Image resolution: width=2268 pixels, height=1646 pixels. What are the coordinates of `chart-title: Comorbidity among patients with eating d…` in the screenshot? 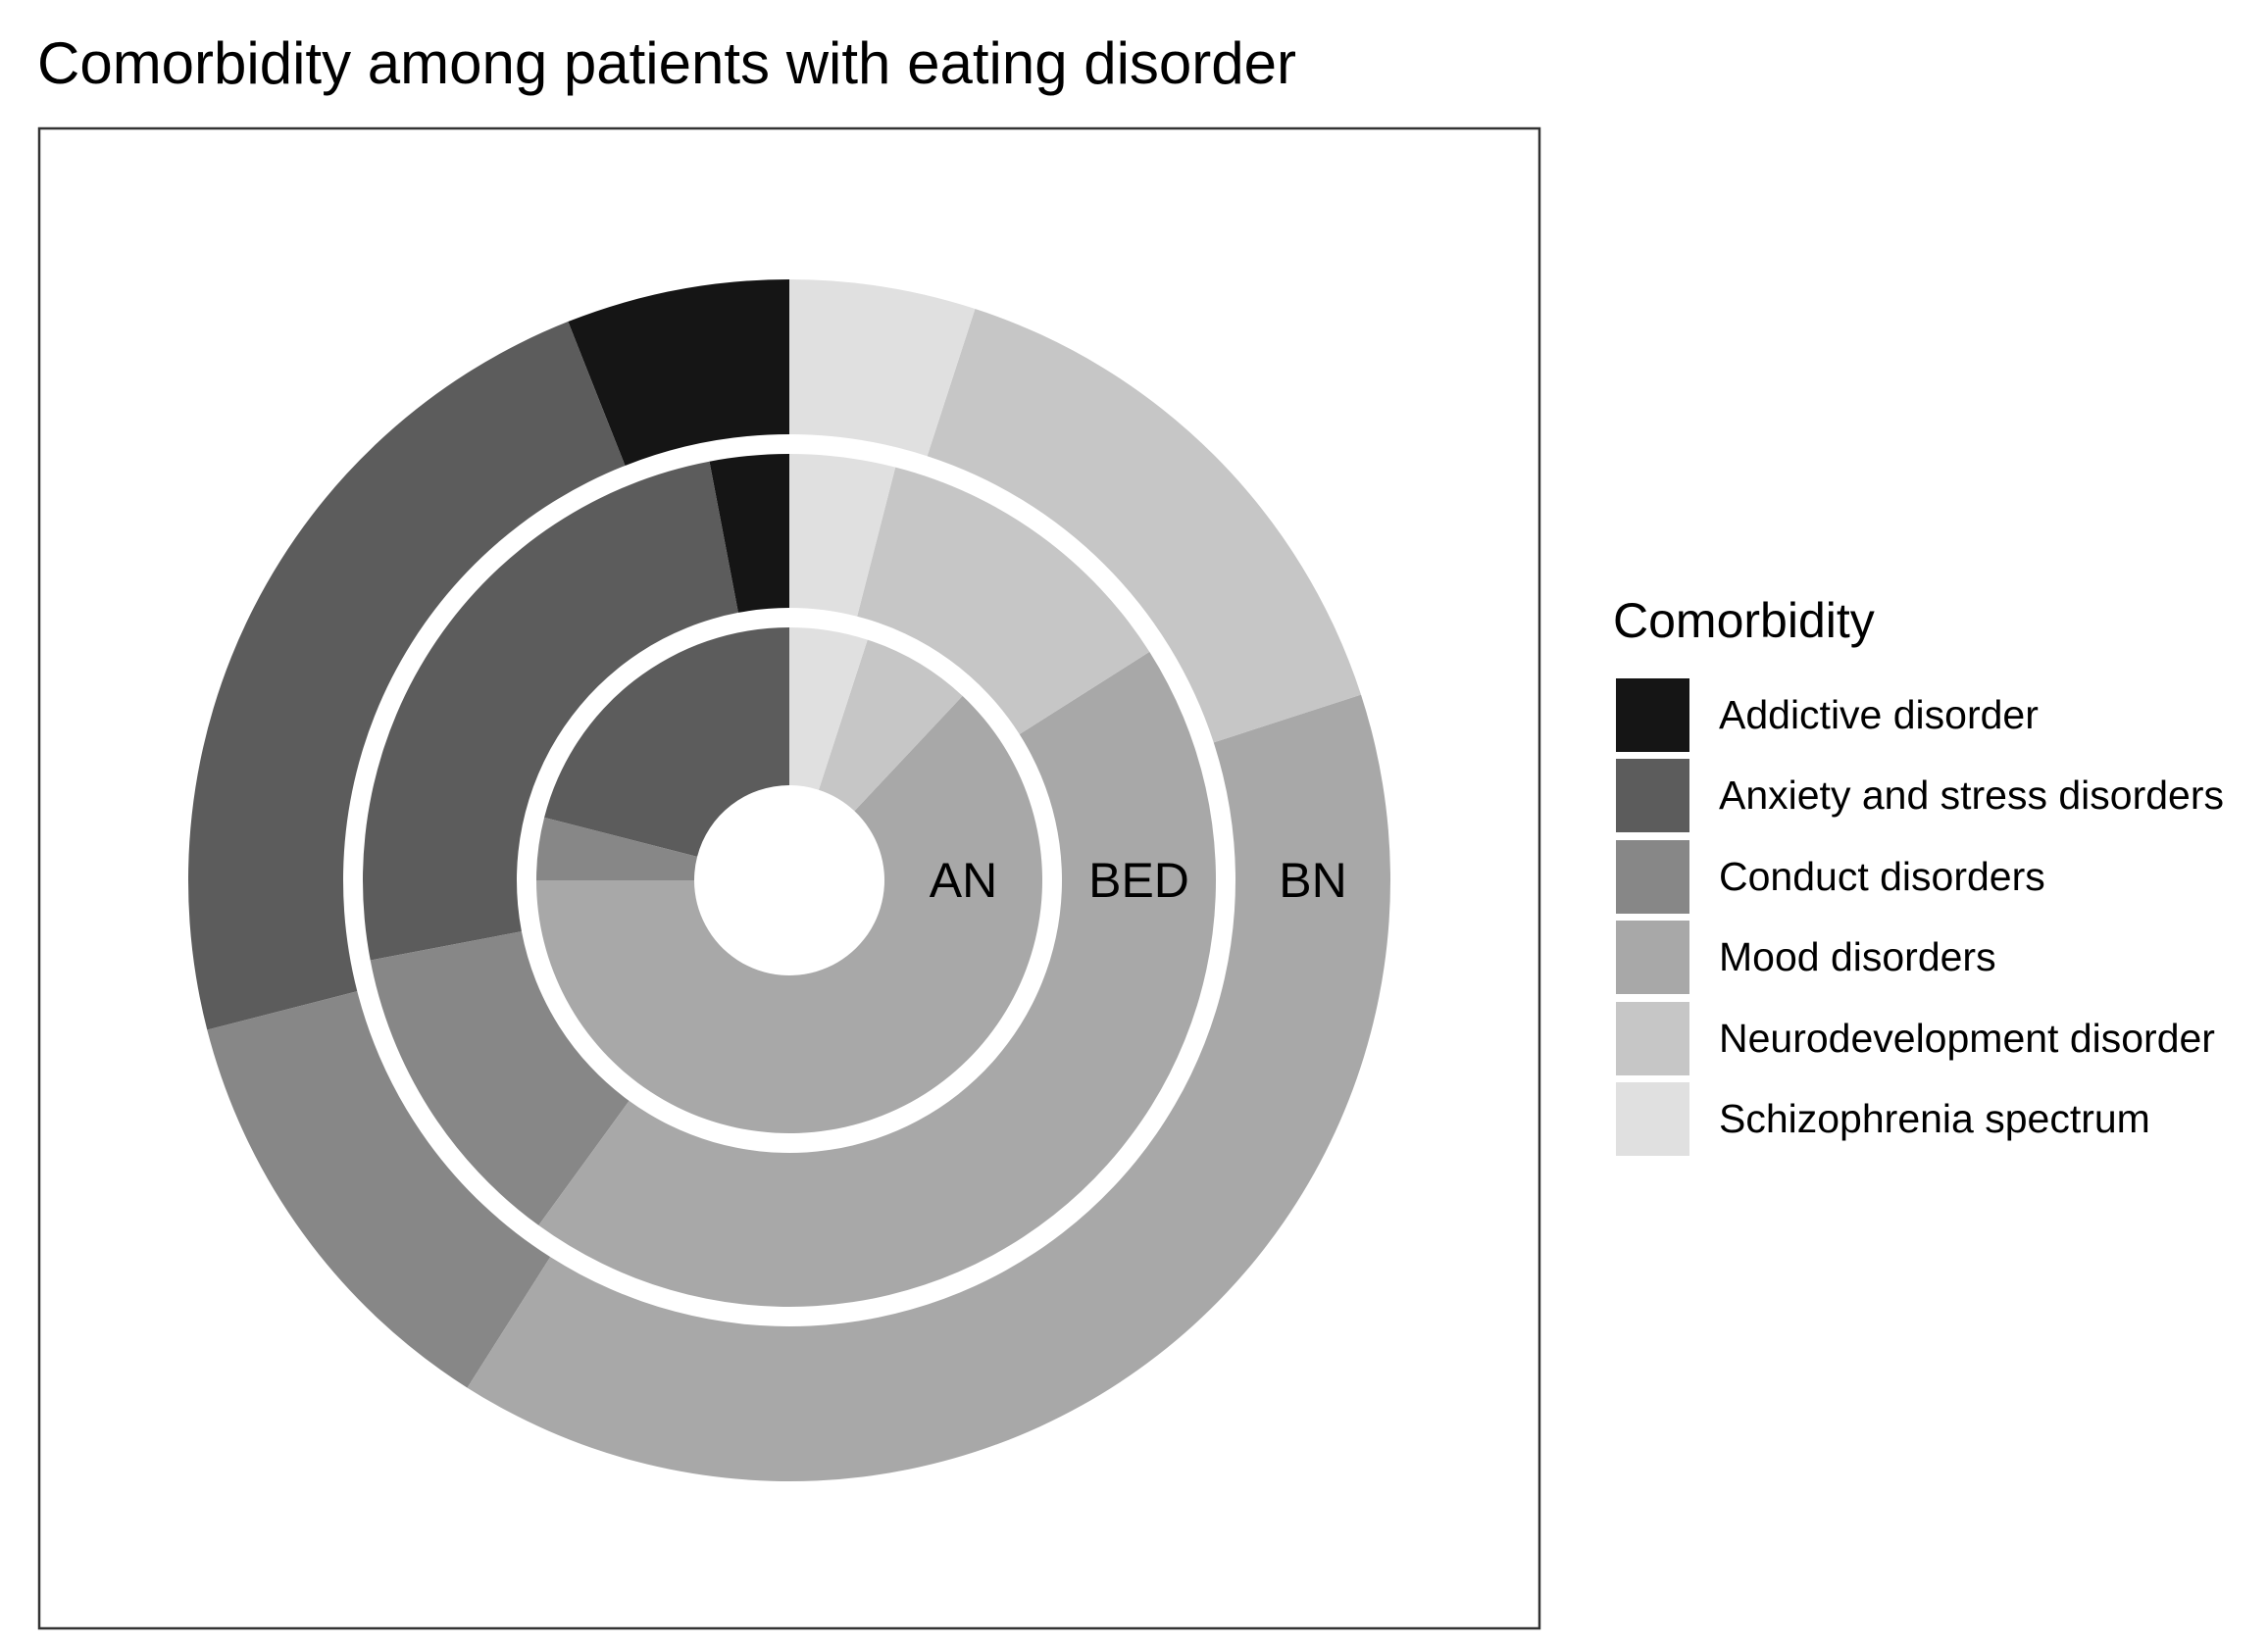 It's located at (666, 63).